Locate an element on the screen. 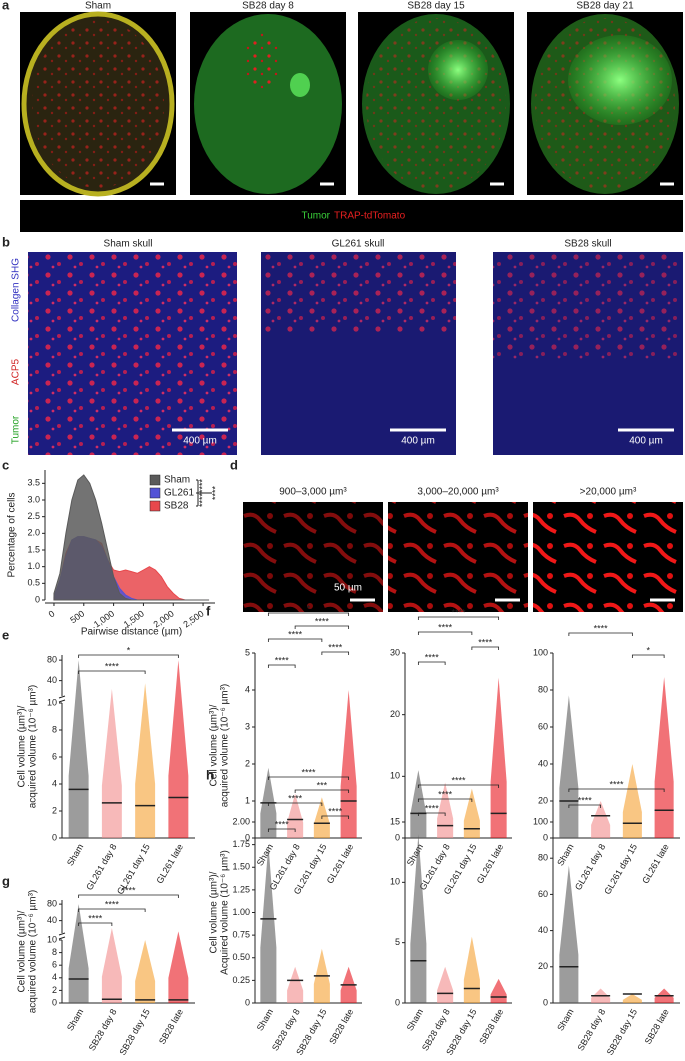  y-tick-label: 0.50 is located at coordinates (241, 957).